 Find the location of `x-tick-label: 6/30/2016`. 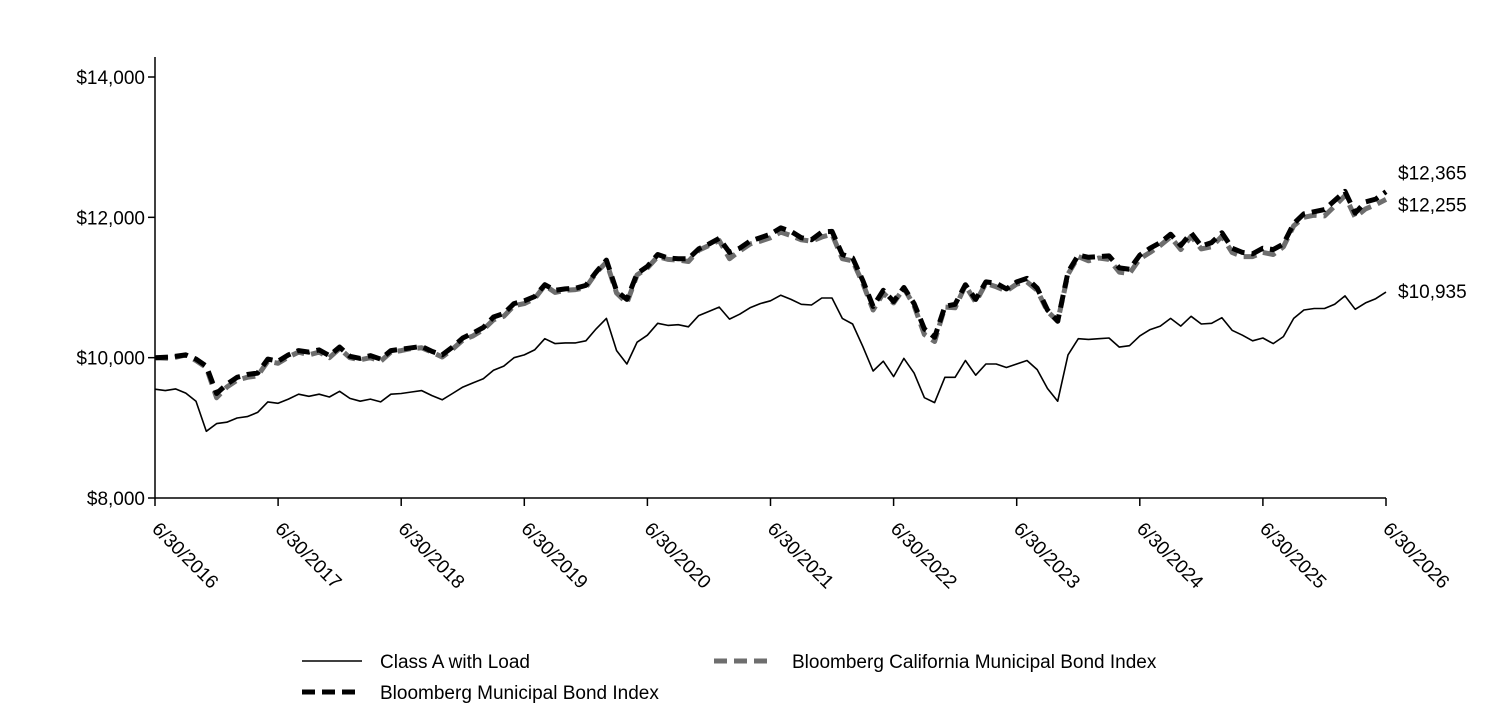

x-tick-label: 6/30/2016 is located at coordinates (184, 556).